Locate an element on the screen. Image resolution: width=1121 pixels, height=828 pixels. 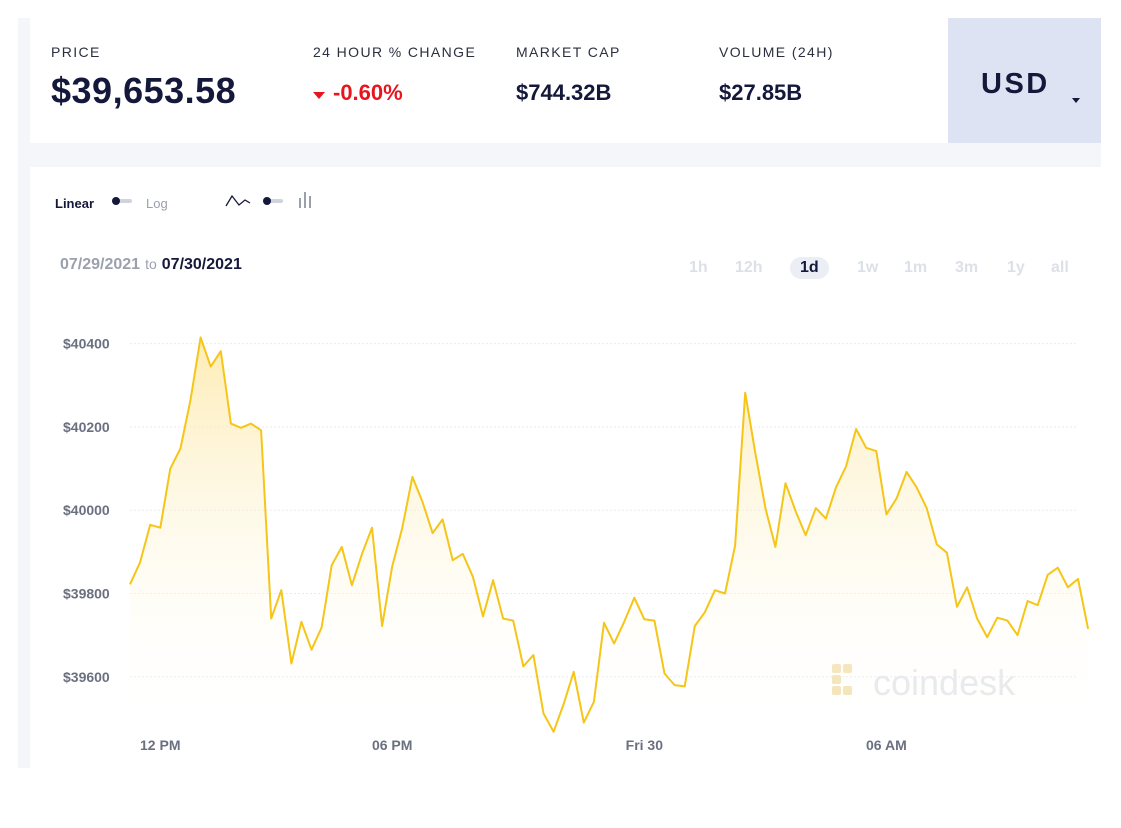
scale-toggle is located at coordinates (122, 201).